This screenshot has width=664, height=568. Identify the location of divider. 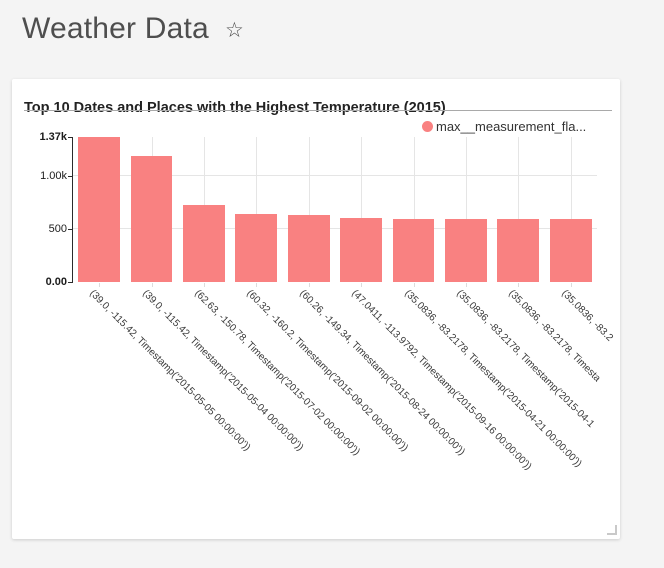
(318, 110).